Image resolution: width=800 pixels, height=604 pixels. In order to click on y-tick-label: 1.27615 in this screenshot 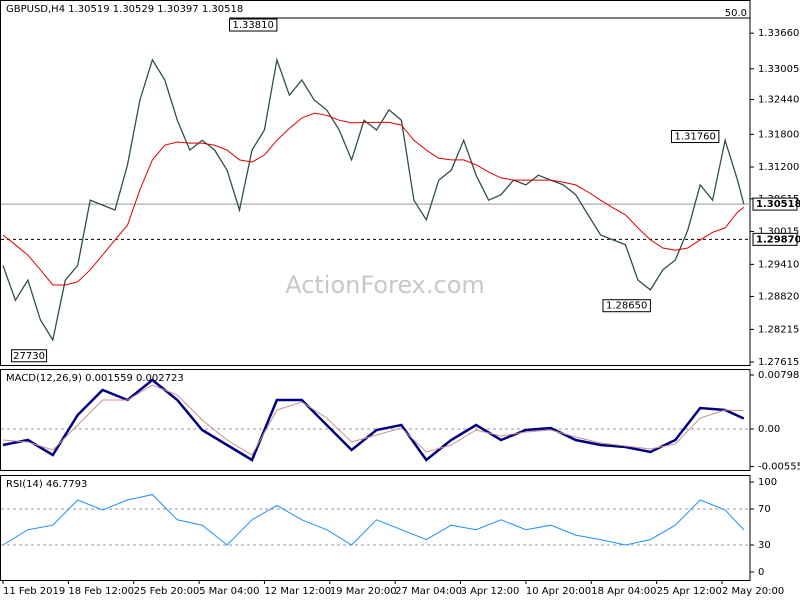, I will do `click(778, 362)`.